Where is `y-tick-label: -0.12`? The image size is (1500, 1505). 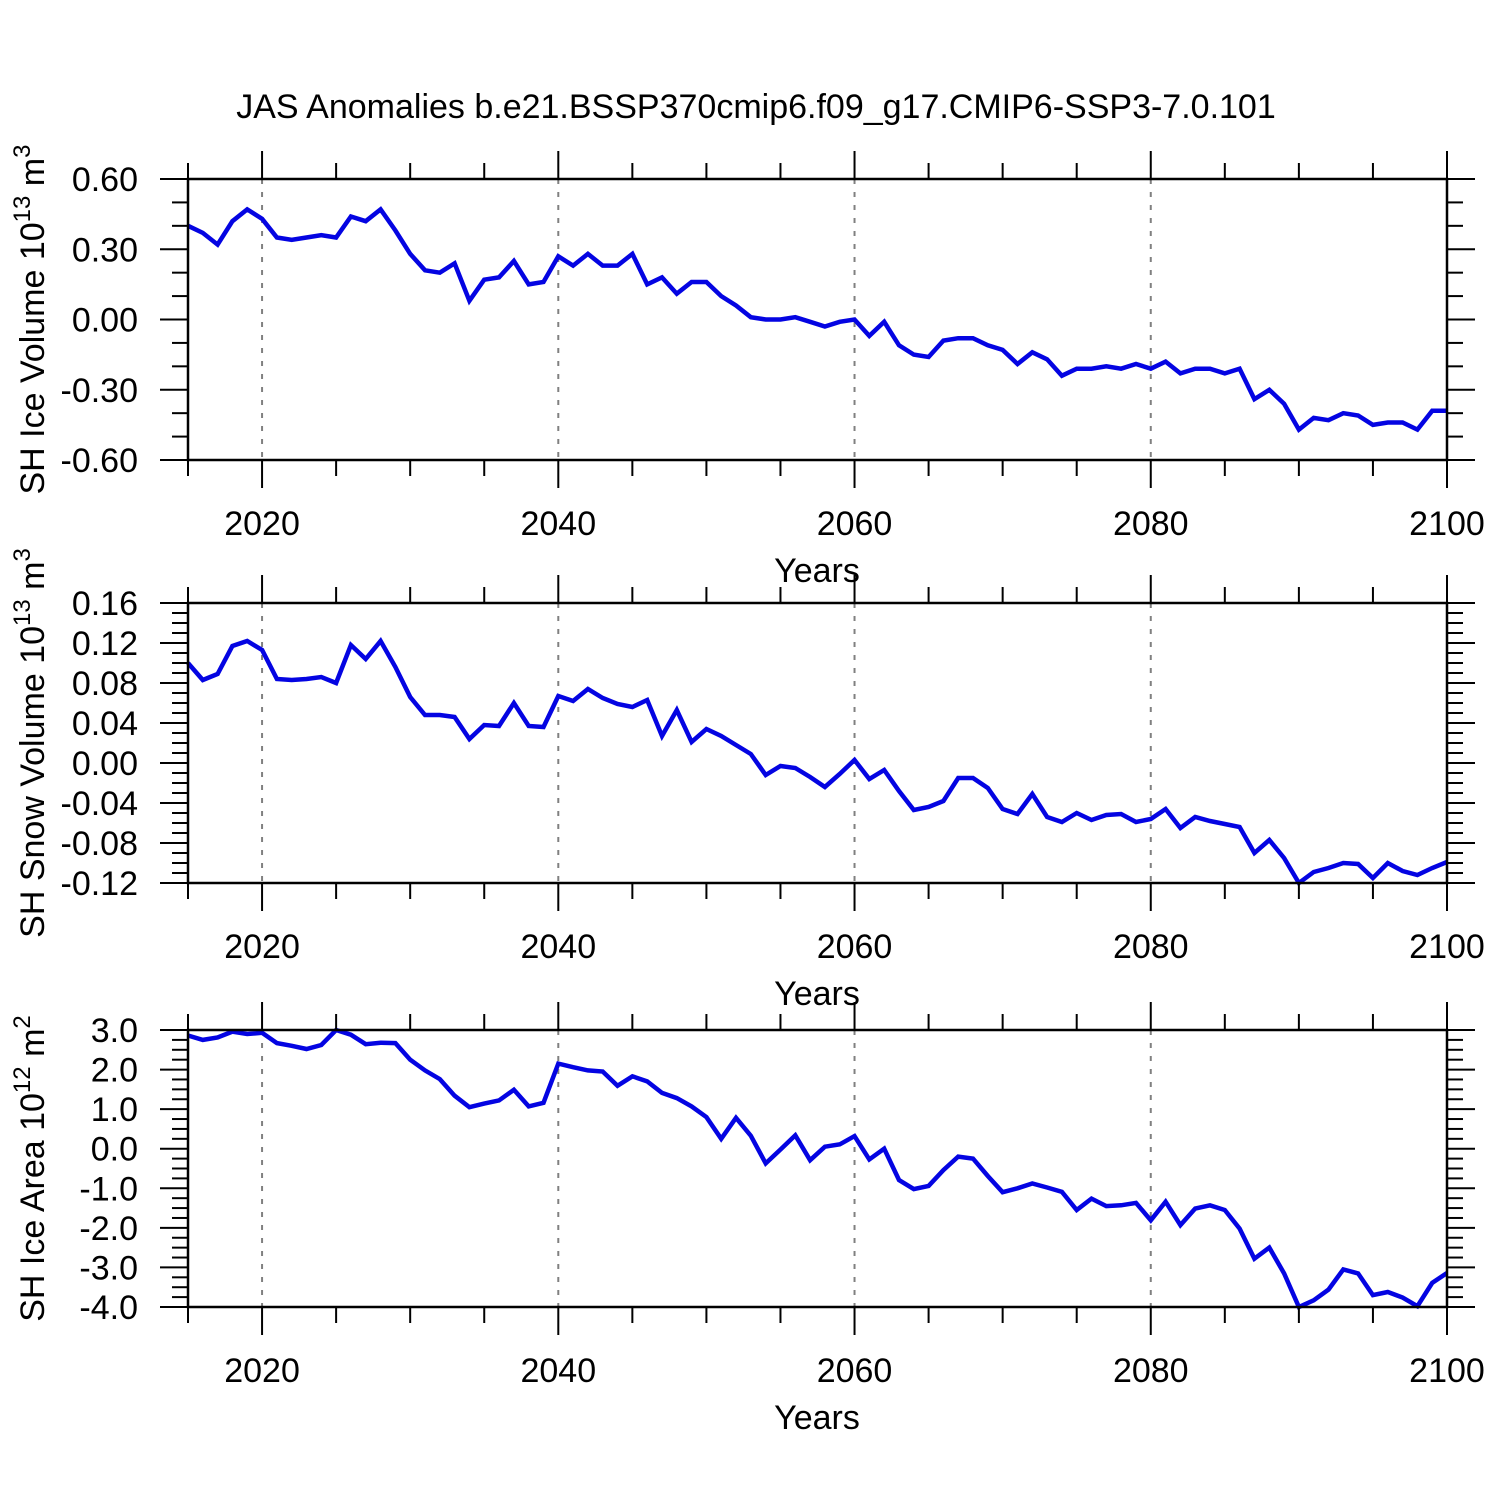 y-tick-label: -0.12 is located at coordinates (100, 884).